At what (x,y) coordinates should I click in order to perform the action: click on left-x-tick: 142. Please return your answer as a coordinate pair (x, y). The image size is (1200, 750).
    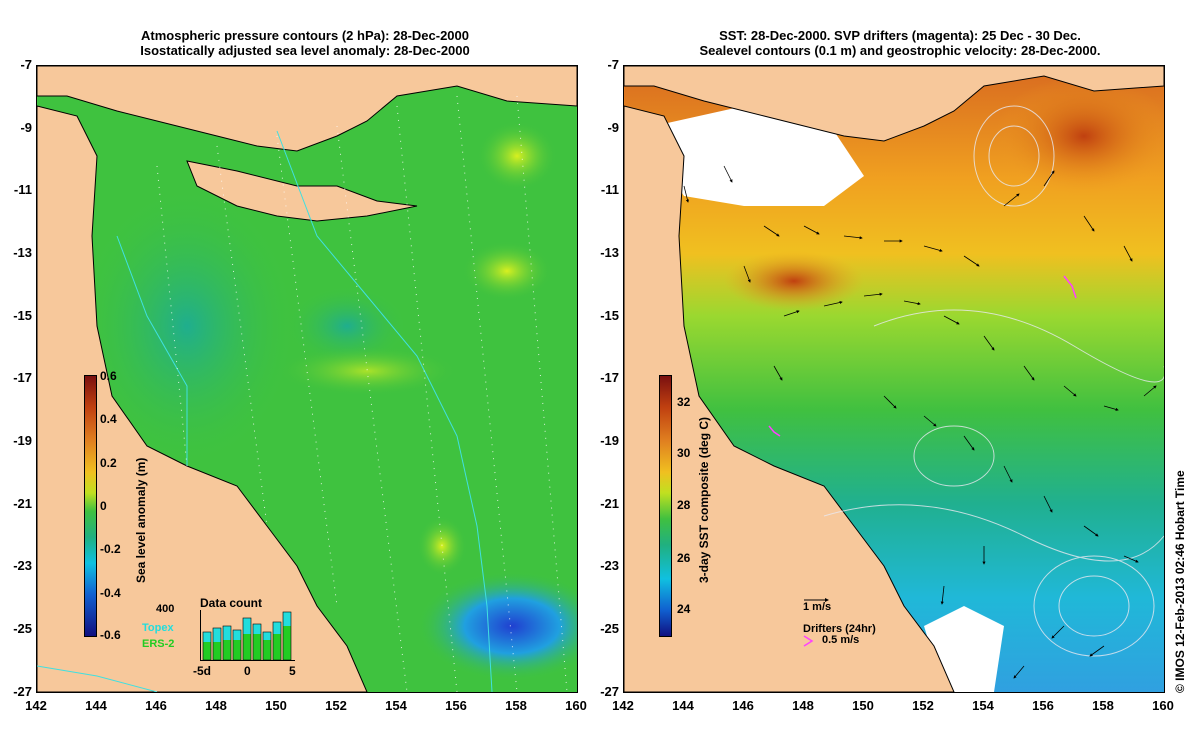
    Looking at the image, I should click on (36, 705).